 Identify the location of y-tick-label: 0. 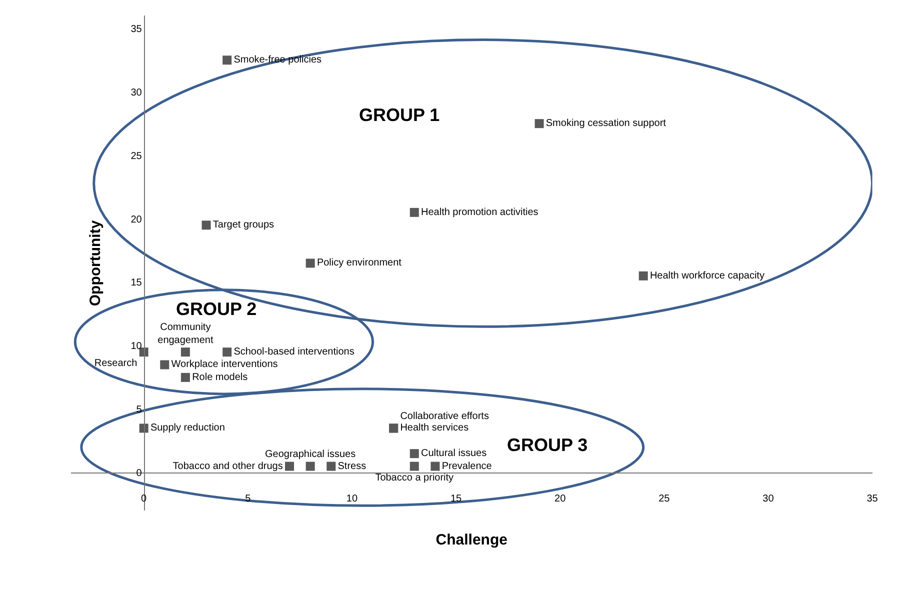
(139, 474).